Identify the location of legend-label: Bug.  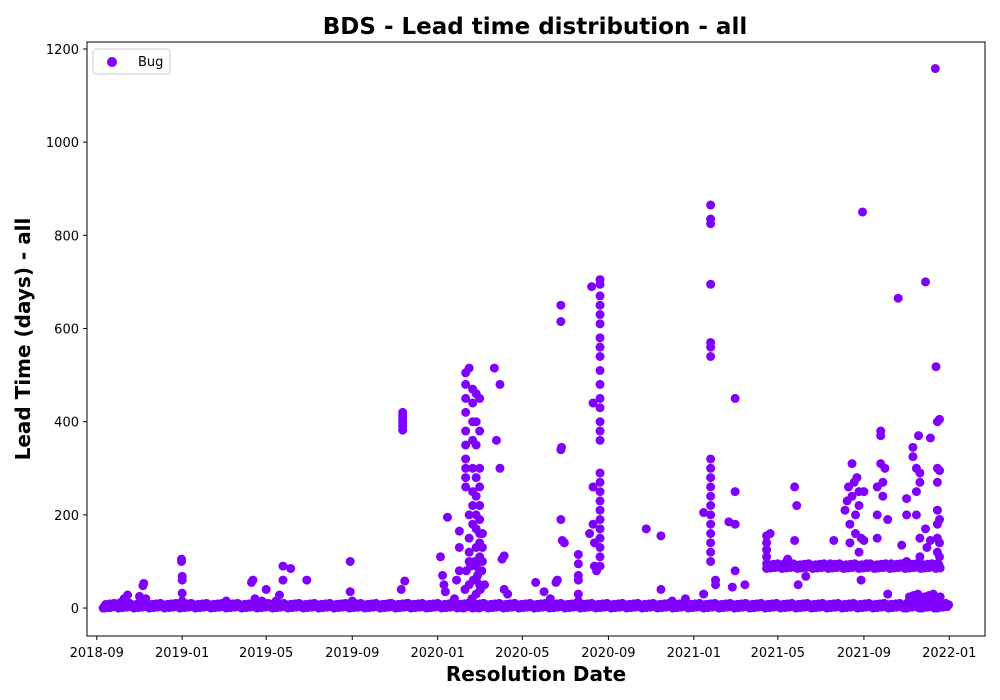
(150, 62).